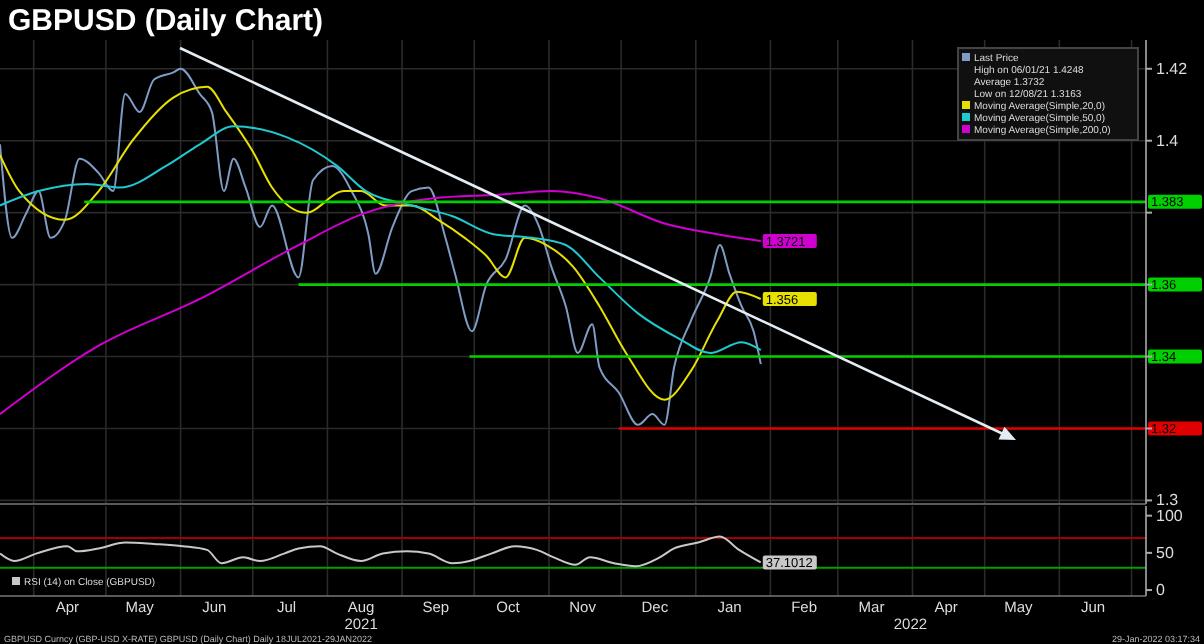 The image size is (1204, 644). Describe the element at coordinates (166, 21) in the screenshot. I see `chart-title: GBPUSD (Daily Chart)` at that location.